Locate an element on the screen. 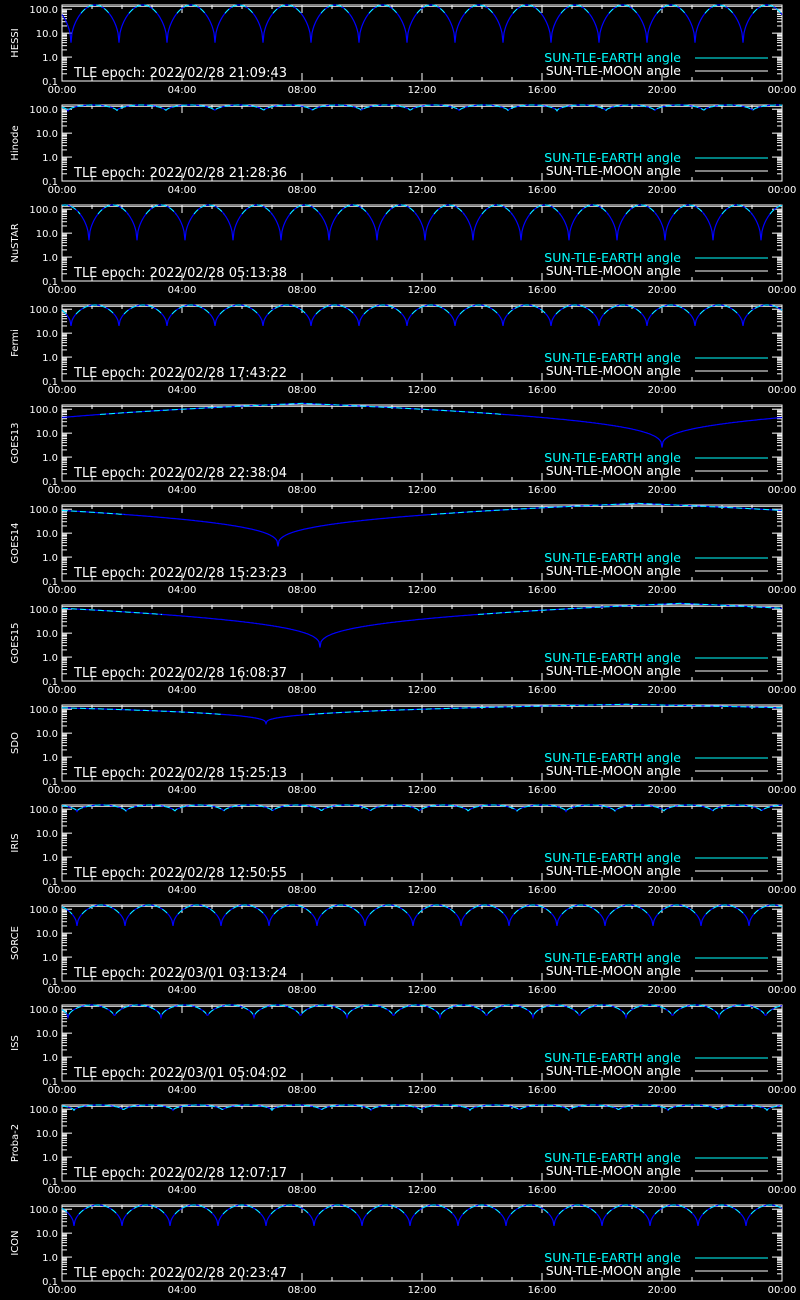 The height and width of the screenshot is (1300, 800). satellite-label: HESSI is located at coordinates (15, 42).